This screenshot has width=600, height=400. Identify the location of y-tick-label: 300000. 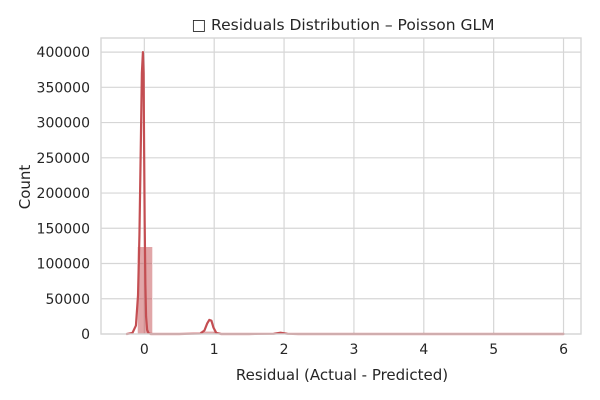
(63, 124).